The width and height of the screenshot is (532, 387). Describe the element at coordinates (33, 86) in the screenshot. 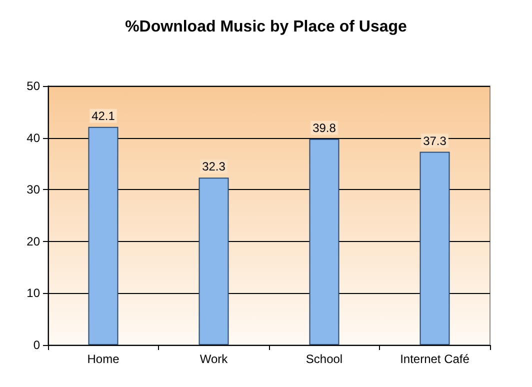

I see `y-tick-label: 50` at that location.